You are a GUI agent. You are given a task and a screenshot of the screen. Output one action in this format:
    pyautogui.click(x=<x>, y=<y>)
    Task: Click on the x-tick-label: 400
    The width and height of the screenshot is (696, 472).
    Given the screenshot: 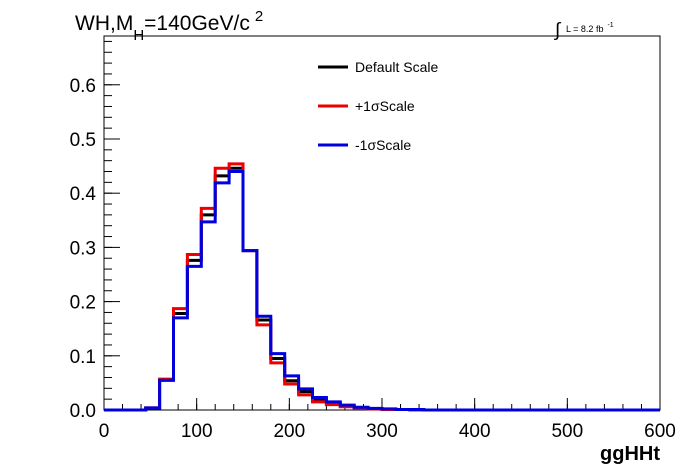 What is the action you would take?
    pyautogui.click(x=475, y=431)
    